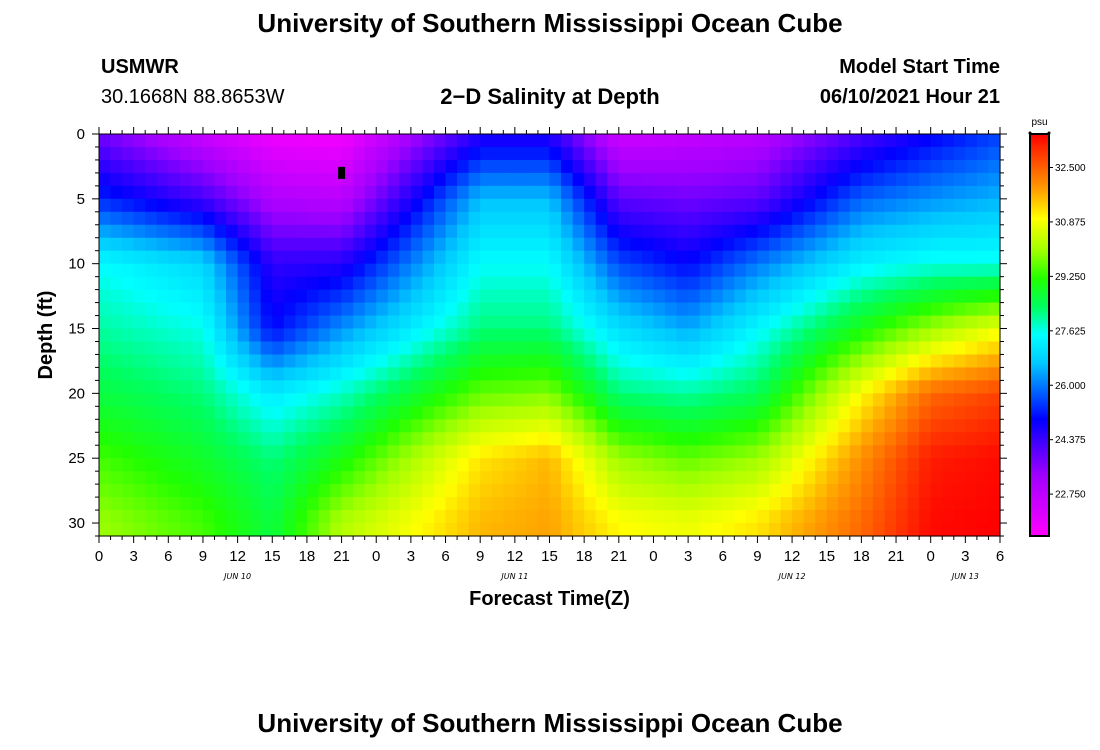 This screenshot has width=1100, height=750. Describe the element at coordinates (168, 556) in the screenshot. I see `x-tick-label: 6` at that location.